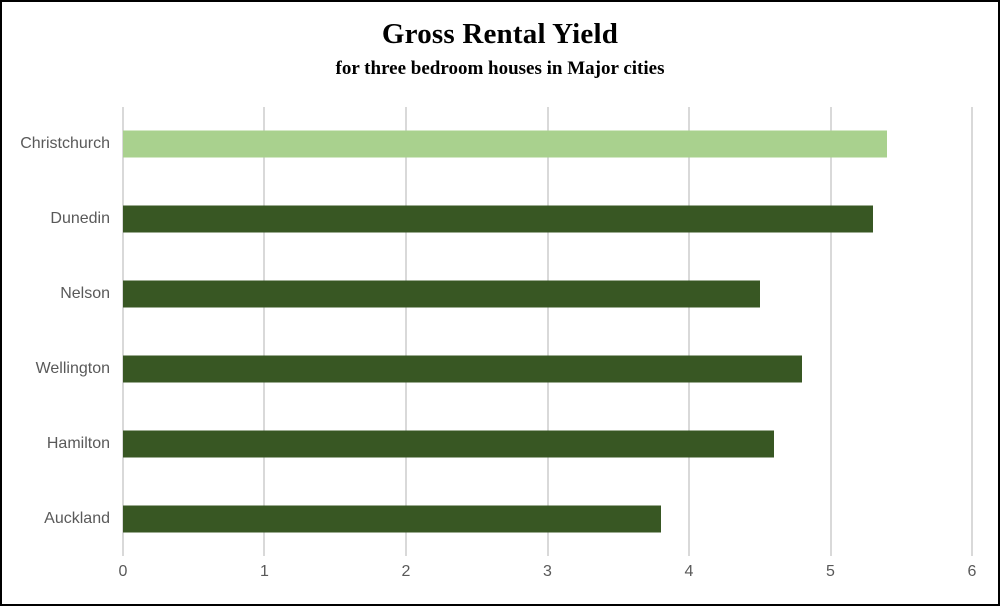  What do you see at coordinates (85, 294) in the screenshot?
I see `category-label-nelson: Nelson` at bounding box center [85, 294].